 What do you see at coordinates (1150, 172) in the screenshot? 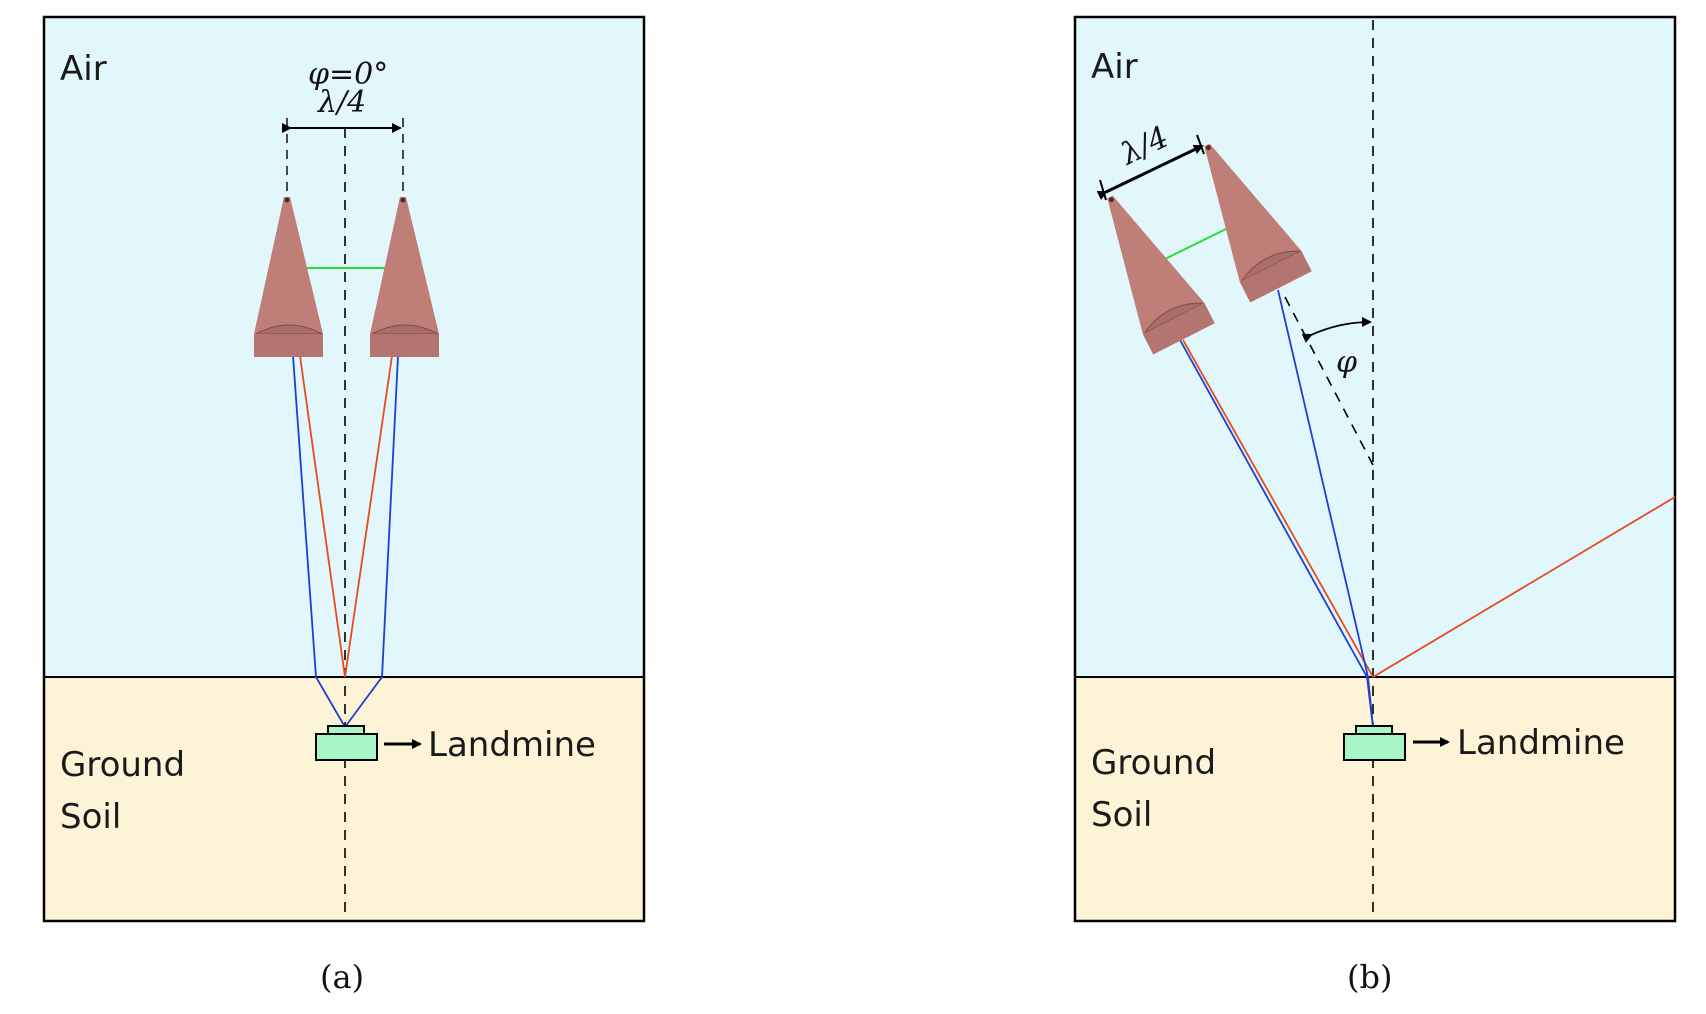
I see `spacing-dimension-arrow` at bounding box center [1150, 172].